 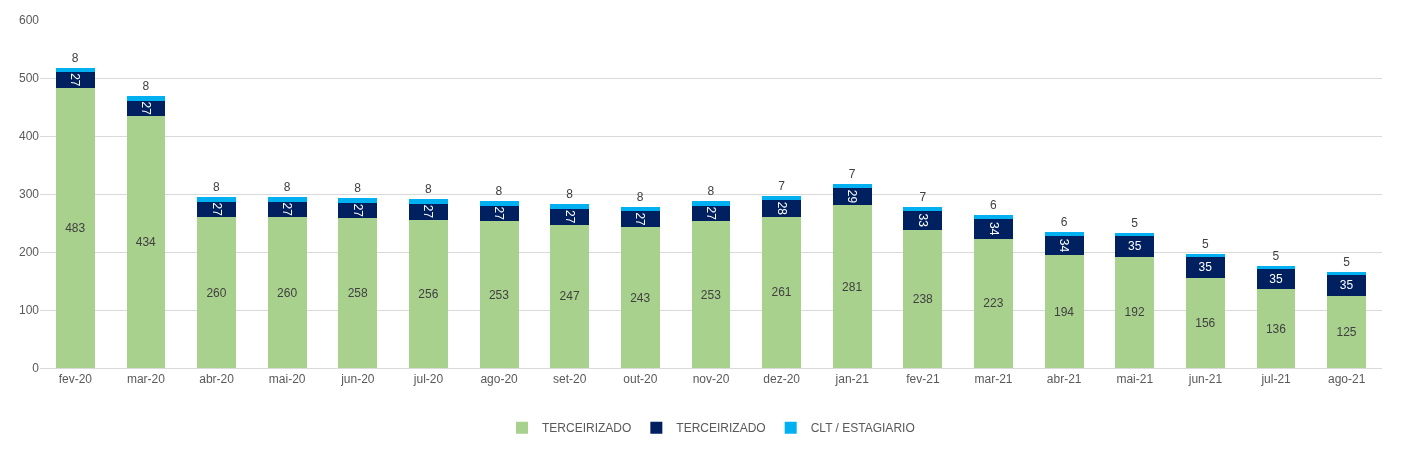 What do you see at coordinates (922, 220) in the screenshot?
I see `data-label: 33` at bounding box center [922, 220].